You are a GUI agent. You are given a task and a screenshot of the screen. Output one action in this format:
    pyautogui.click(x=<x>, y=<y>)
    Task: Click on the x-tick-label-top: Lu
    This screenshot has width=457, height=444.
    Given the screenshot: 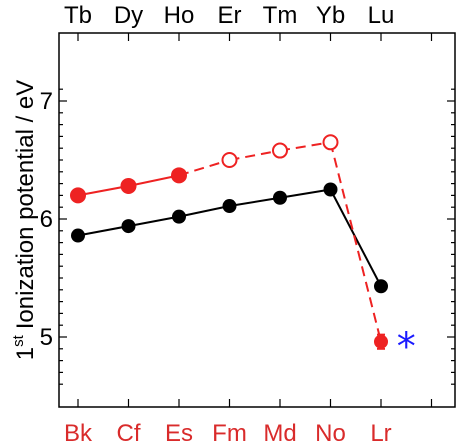 What is the action you would take?
    pyautogui.click(x=381, y=15)
    